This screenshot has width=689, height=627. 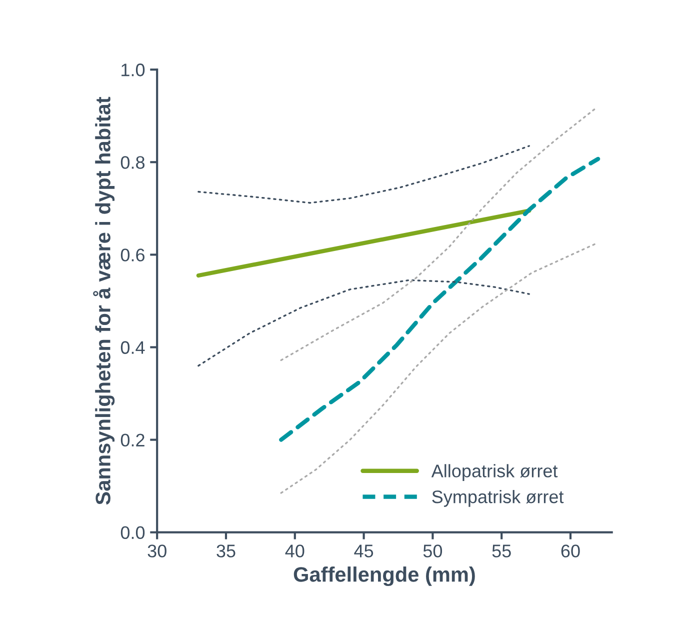 I want to click on x-axis-title: Gaffellengde (mm), so click(x=384, y=576).